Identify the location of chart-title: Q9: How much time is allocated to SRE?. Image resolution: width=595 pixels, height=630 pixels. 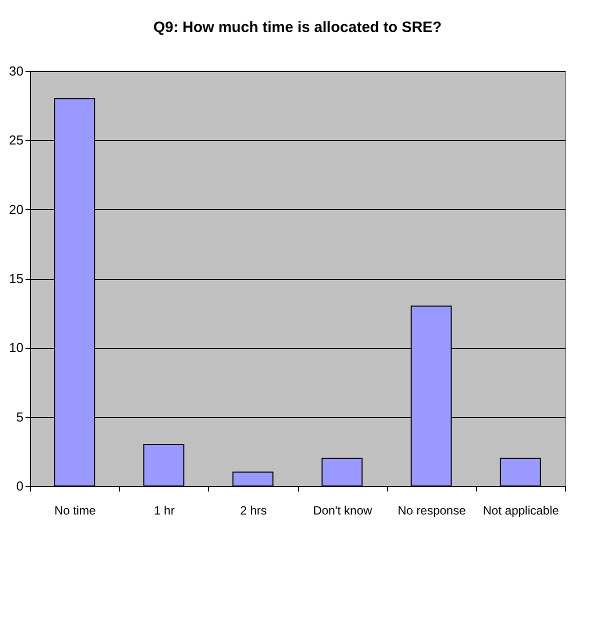
(297, 27).